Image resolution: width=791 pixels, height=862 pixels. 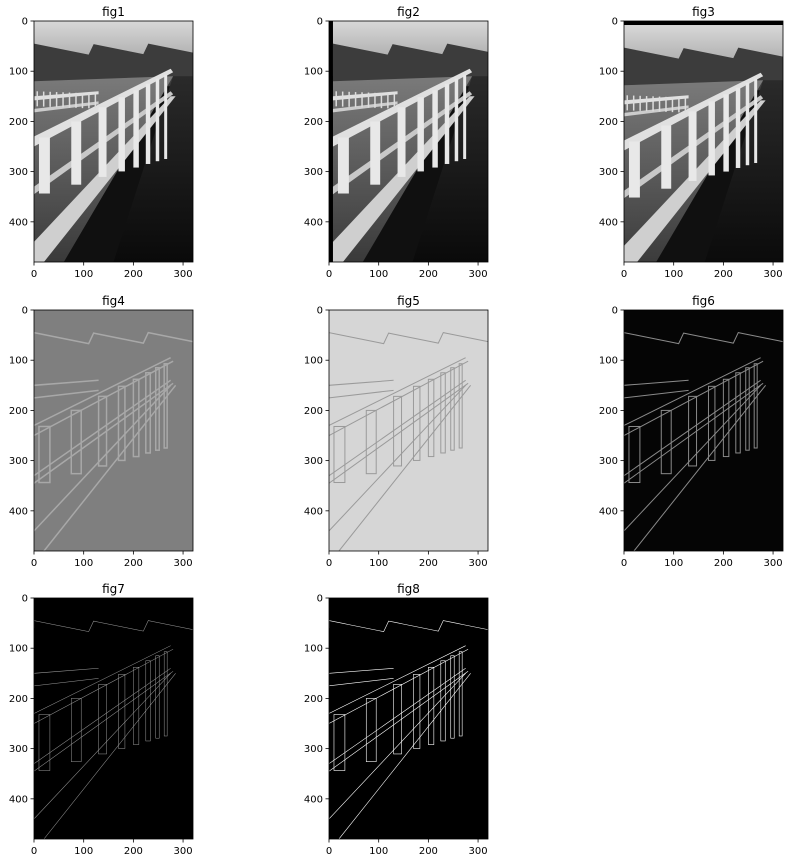 What do you see at coordinates (703, 12) in the screenshot?
I see `panel-title: fig3` at bounding box center [703, 12].